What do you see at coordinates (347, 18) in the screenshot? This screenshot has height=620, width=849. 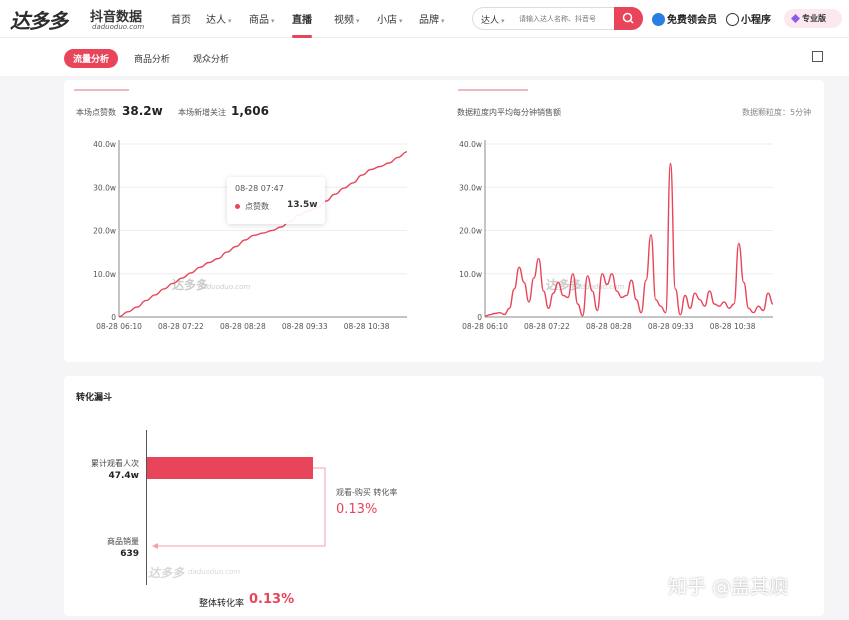 I see `nav-videos: 视频 ▾` at bounding box center [347, 18].